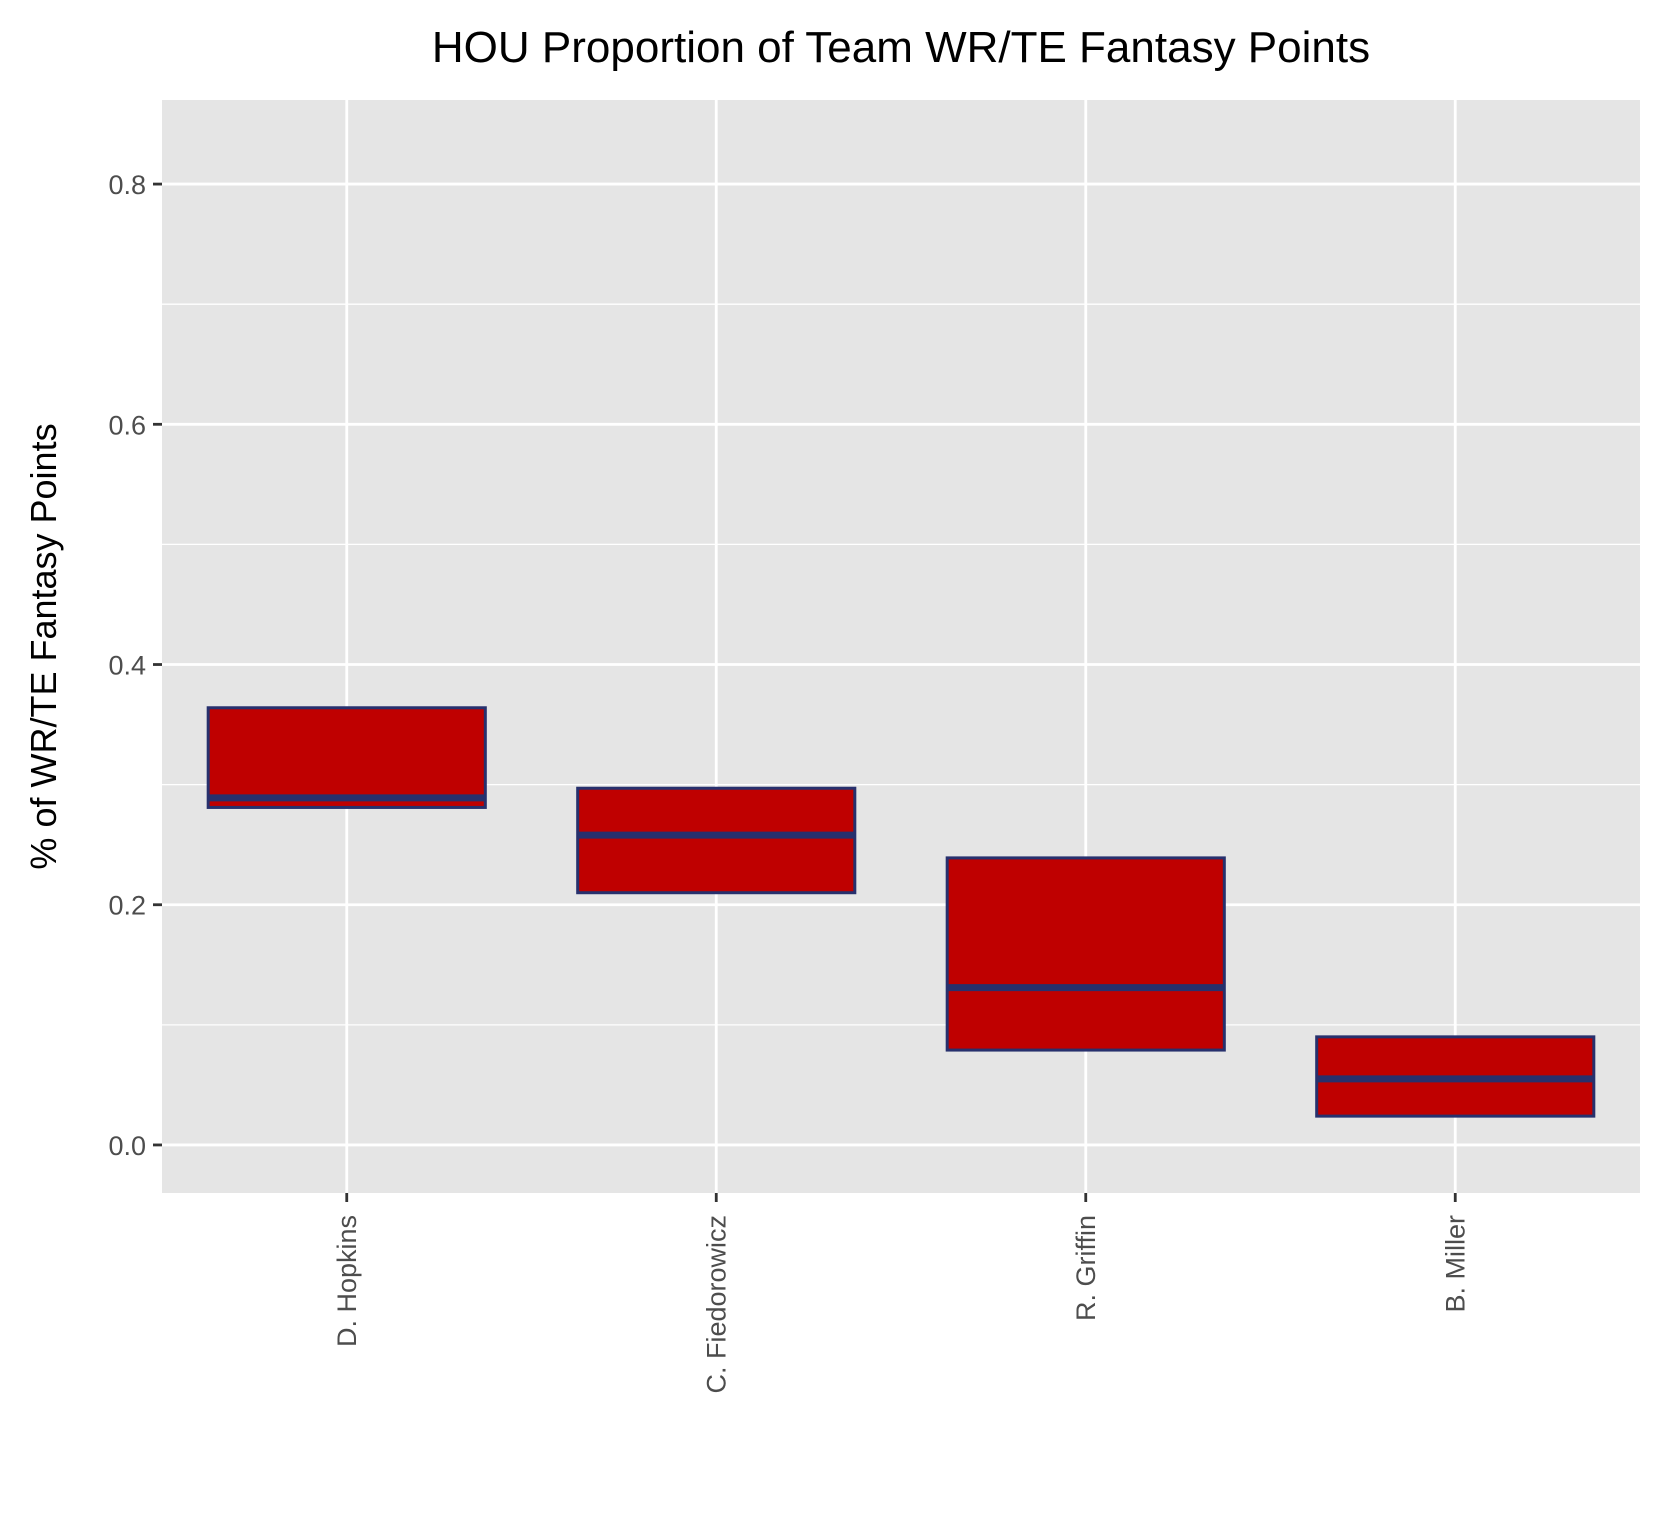 This screenshot has height=1534, width=1658. Describe the element at coordinates (347, 1281) in the screenshot. I see `x-tick-label: D. Hopkins` at that location.